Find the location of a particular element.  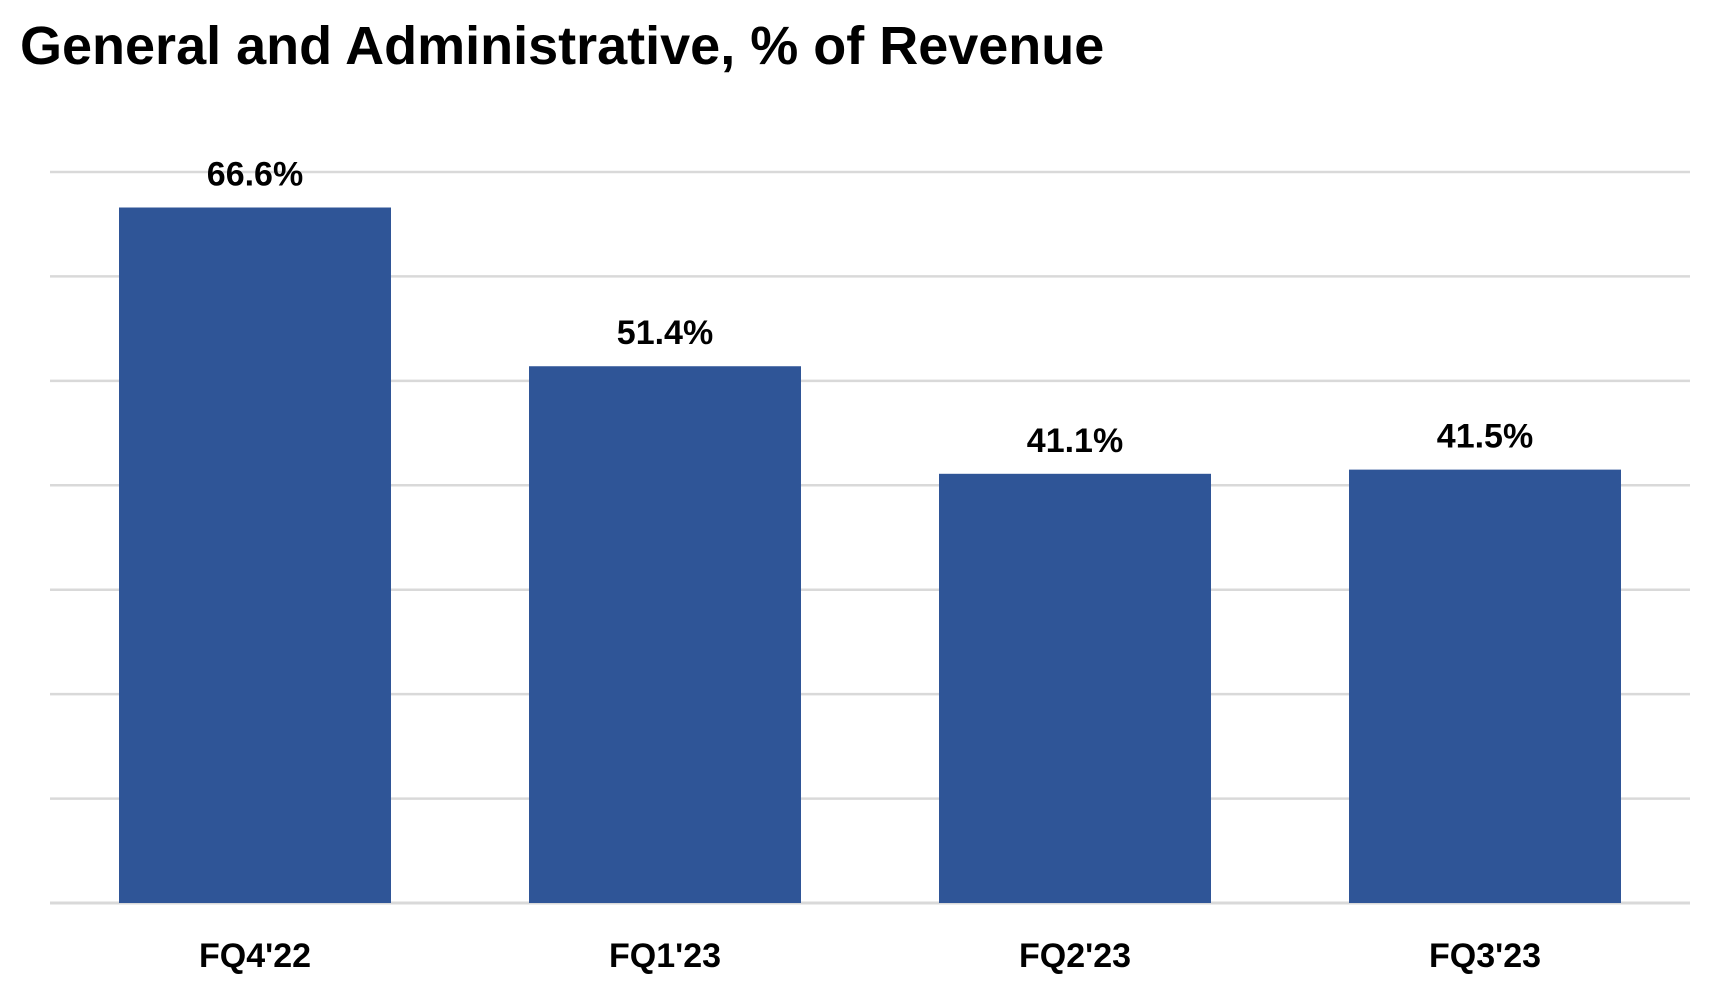

x-tick-label-3: FQ3'23 is located at coordinates (1485, 956).